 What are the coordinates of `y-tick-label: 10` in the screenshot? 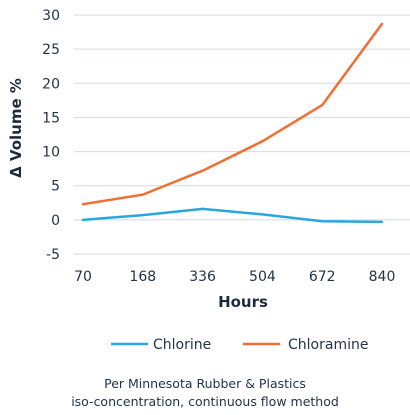 It's located at (51, 153).